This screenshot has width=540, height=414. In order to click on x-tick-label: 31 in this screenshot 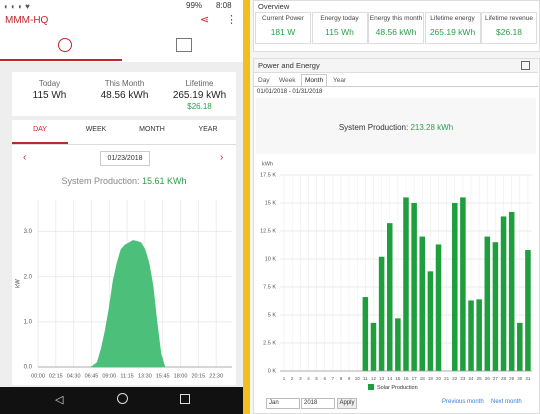, I will do `click(528, 378)`.